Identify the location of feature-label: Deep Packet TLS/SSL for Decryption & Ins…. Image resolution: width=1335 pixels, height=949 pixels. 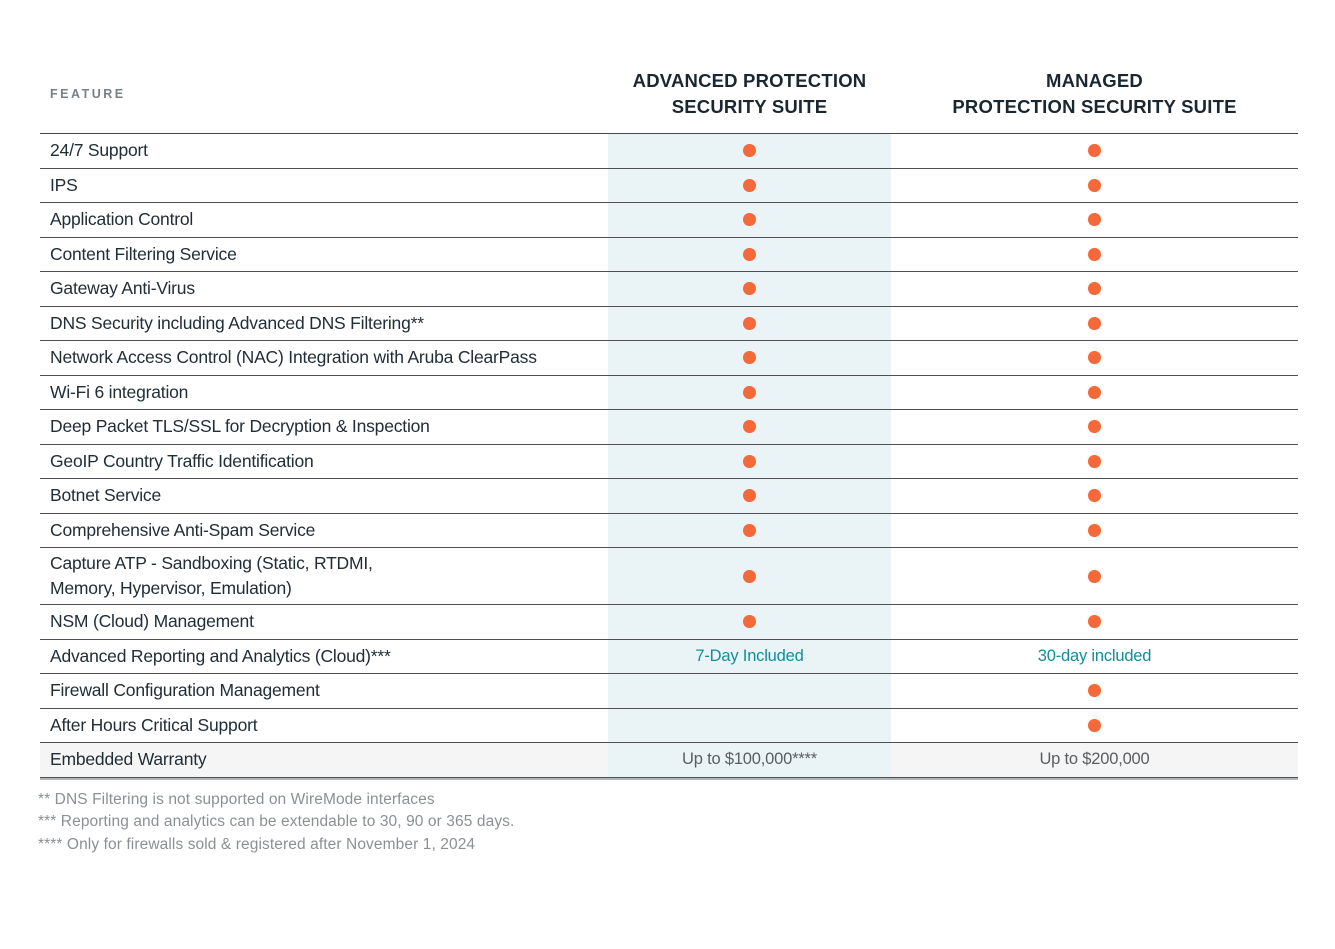
(240, 426).